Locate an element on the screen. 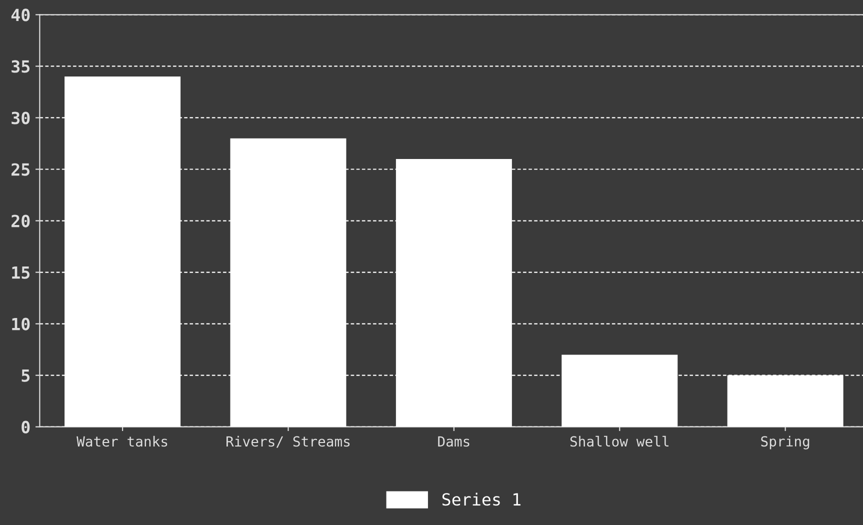 This screenshot has width=863, height=525. y-tick-label: 40 is located at coordinates (20, 15).